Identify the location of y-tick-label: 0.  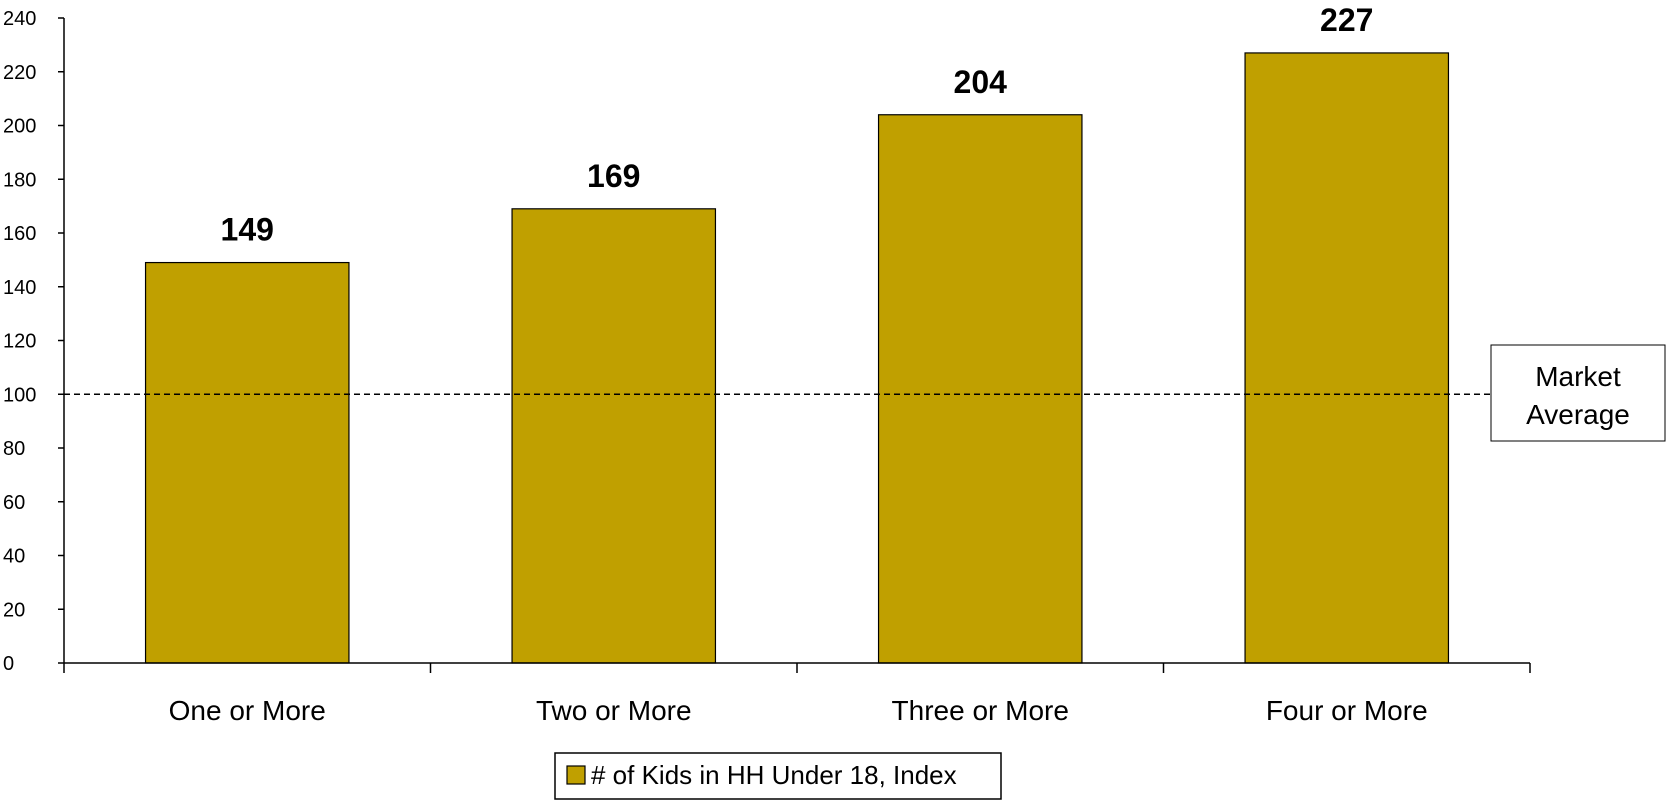
(8, 664).